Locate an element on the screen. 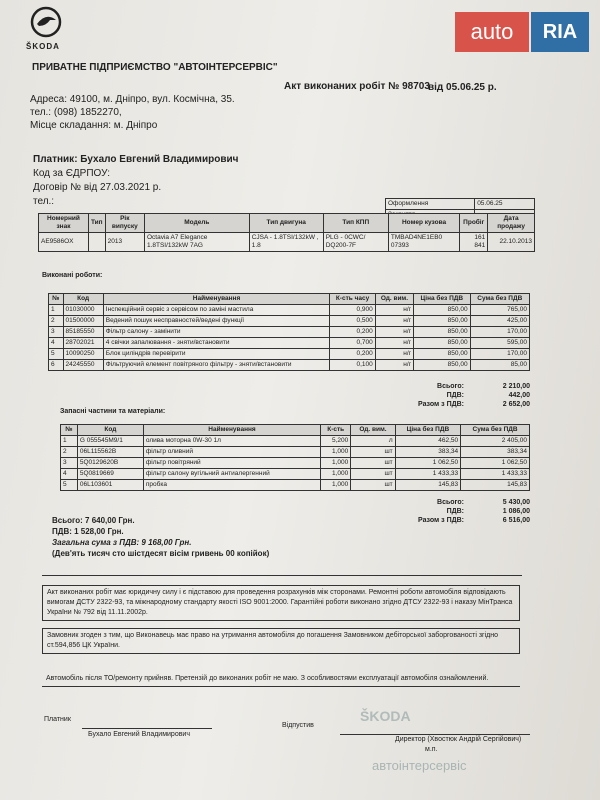 The height and width of the screenshot is (800, 600). summary-total: Всього: 7 640,00 Грн. is located at coordinates (93, 520).